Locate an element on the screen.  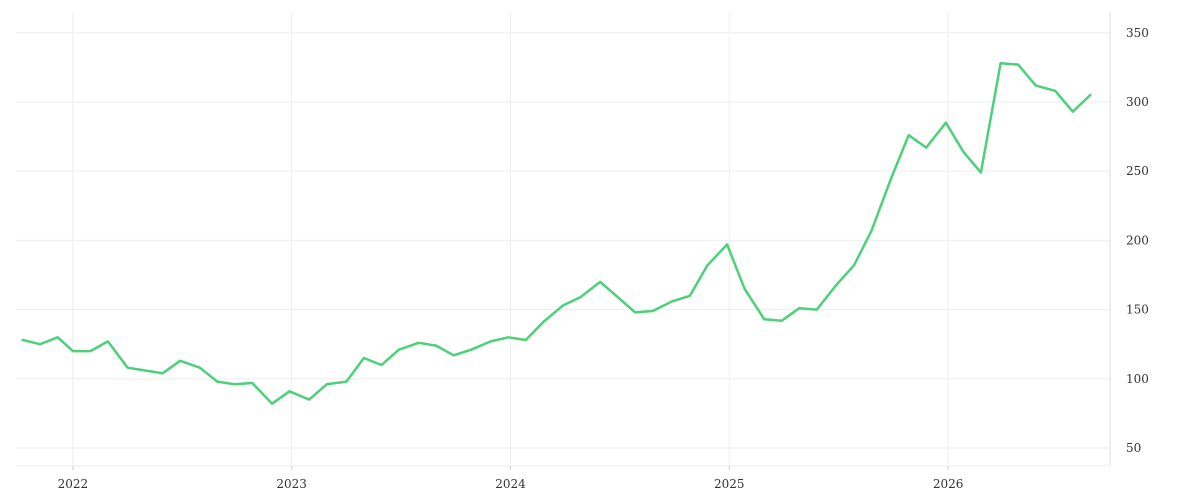
y-tick-label: 200 is located at coordinates (1137, 240).